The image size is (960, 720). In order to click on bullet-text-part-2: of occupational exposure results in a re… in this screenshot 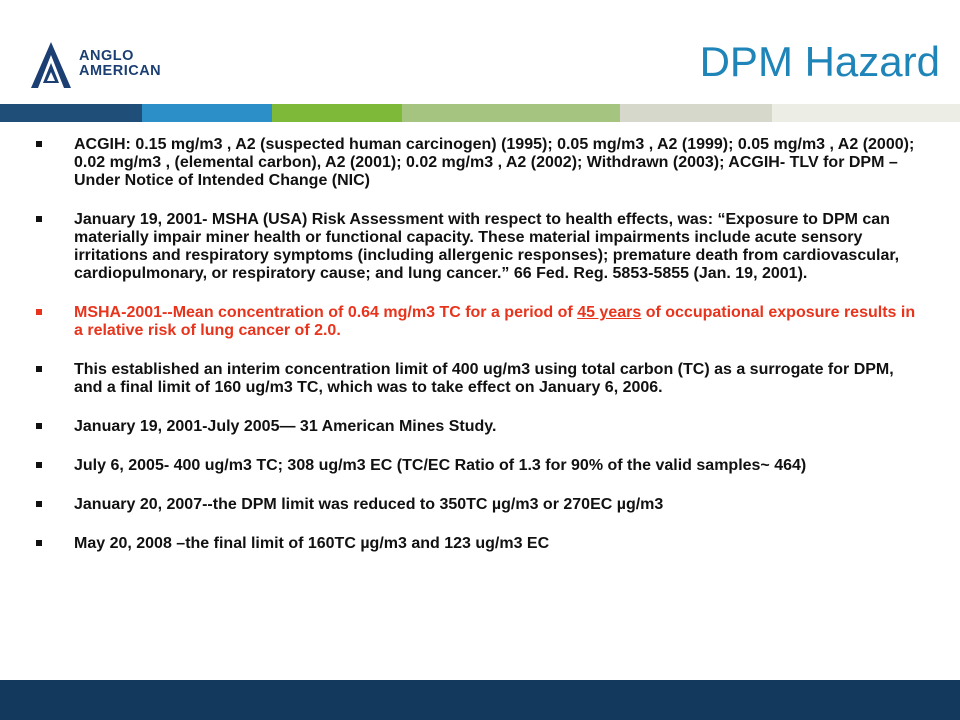, I will do `click(495, 321)`.